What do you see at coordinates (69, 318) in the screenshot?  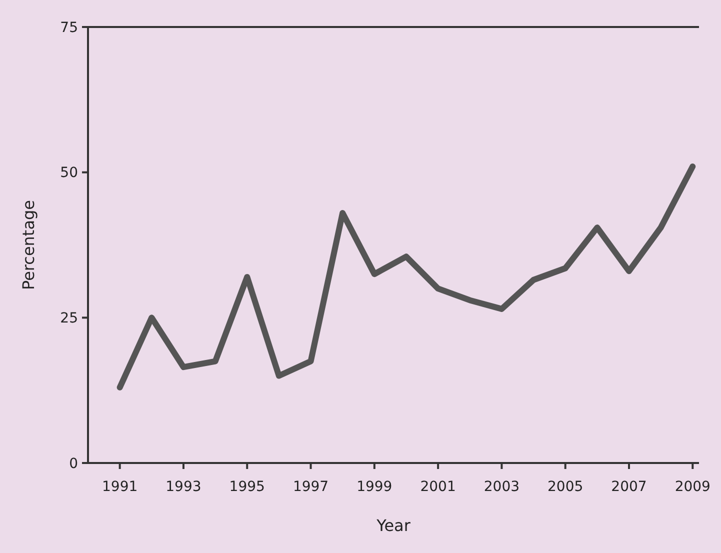 I see `y-tick-label: 25` at bounding box center [69, 318].